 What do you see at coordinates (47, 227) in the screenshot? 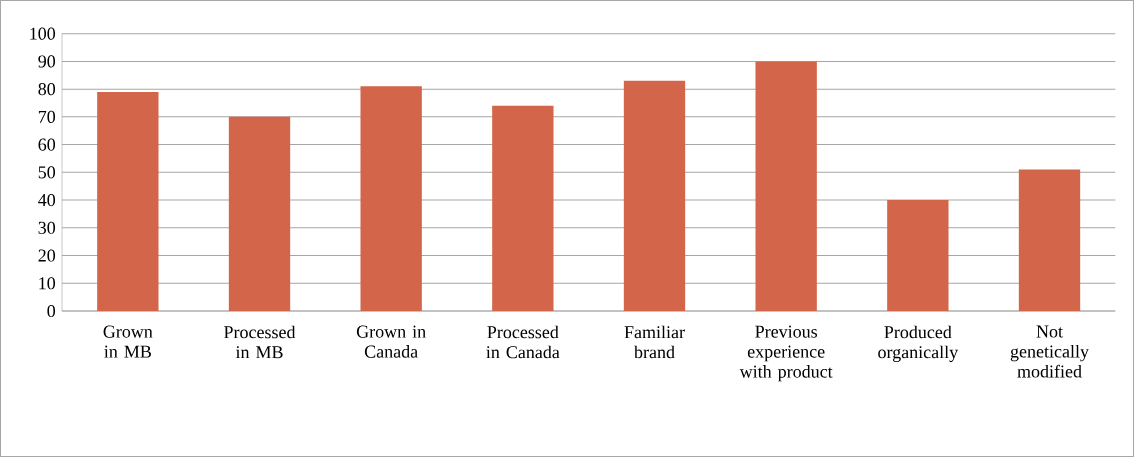
I see `y-tick-label: 30` at bounding box center [47, 227].